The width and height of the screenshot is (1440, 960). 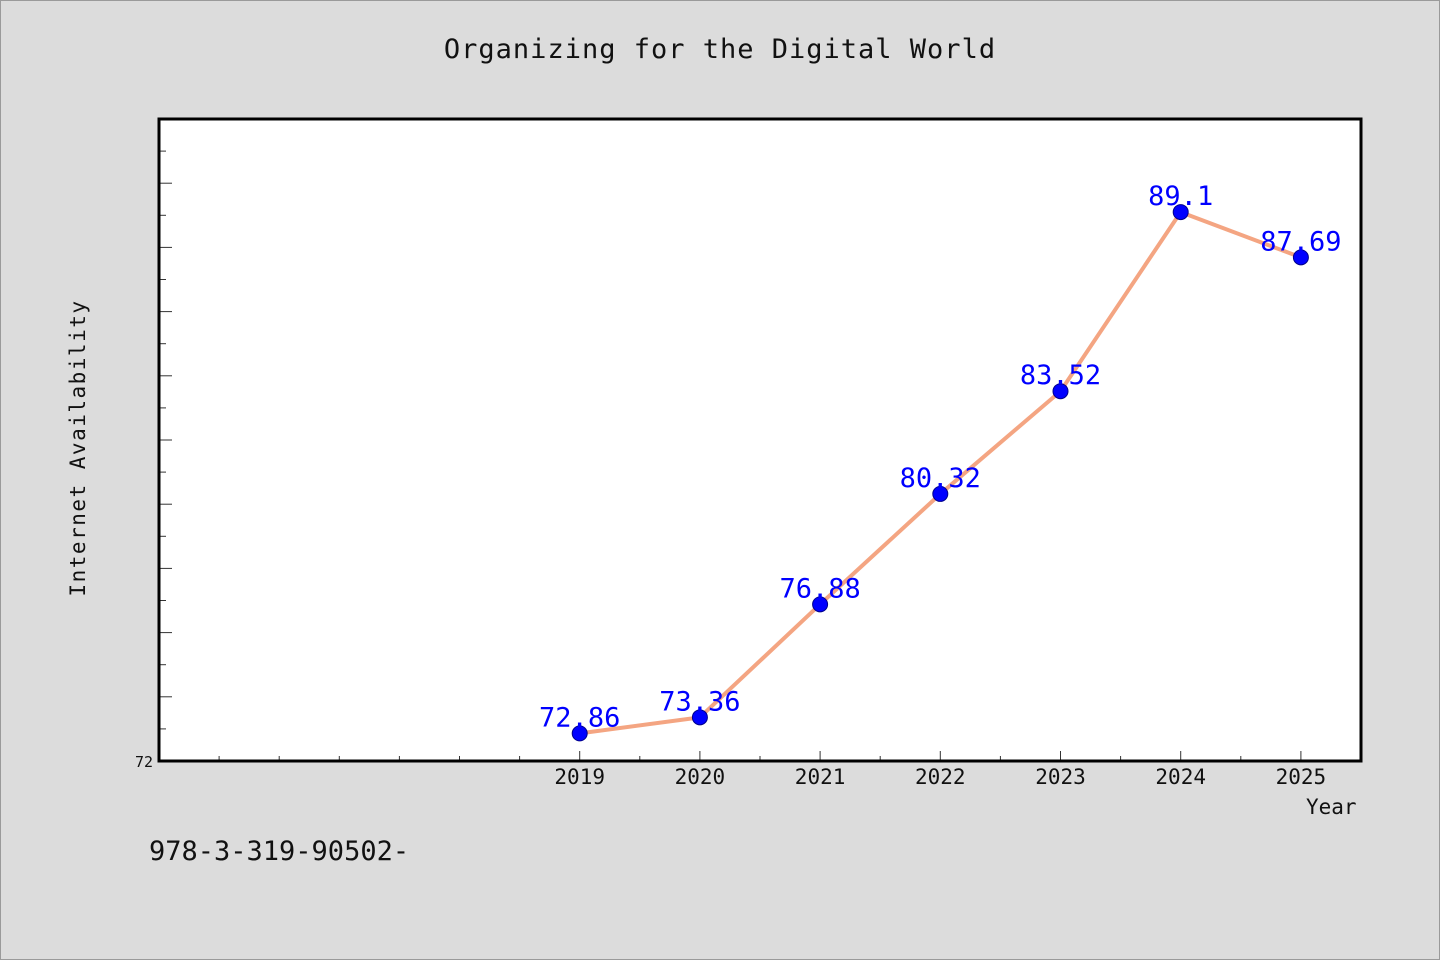 What do you see at coordinates (1060, 777) in the screenshot?
I see `x-tick-label: 2023` at bounding box center [1060, 777].